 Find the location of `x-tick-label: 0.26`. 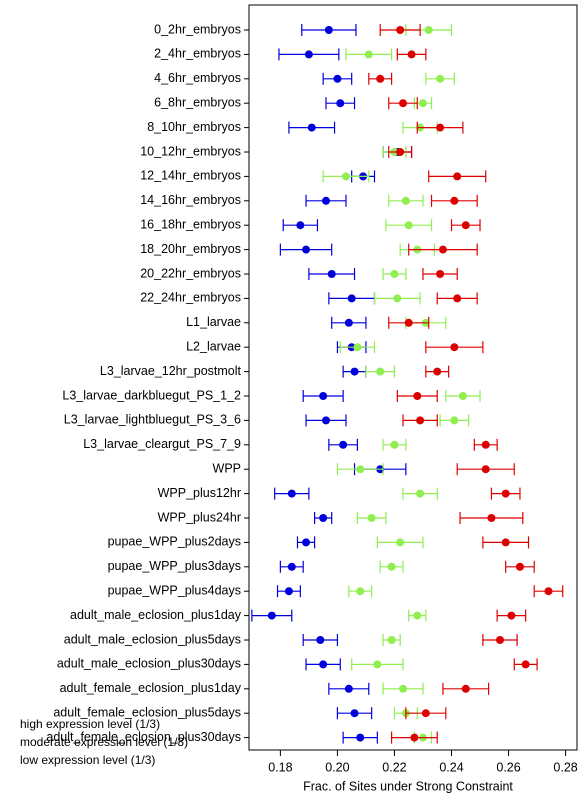

x-tick-label: 0.26 is located at coordinates (508, 767).